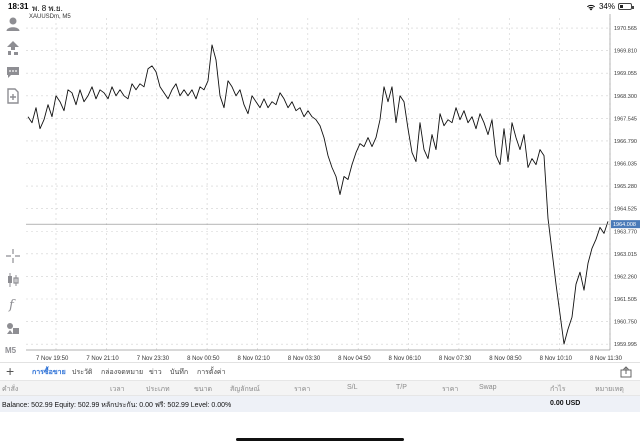 The width and height of the screenshot is (640, 447). Describe the element at coordinates (606, 6) in the screenshot. I see `battery-percent: 34%` at that location.